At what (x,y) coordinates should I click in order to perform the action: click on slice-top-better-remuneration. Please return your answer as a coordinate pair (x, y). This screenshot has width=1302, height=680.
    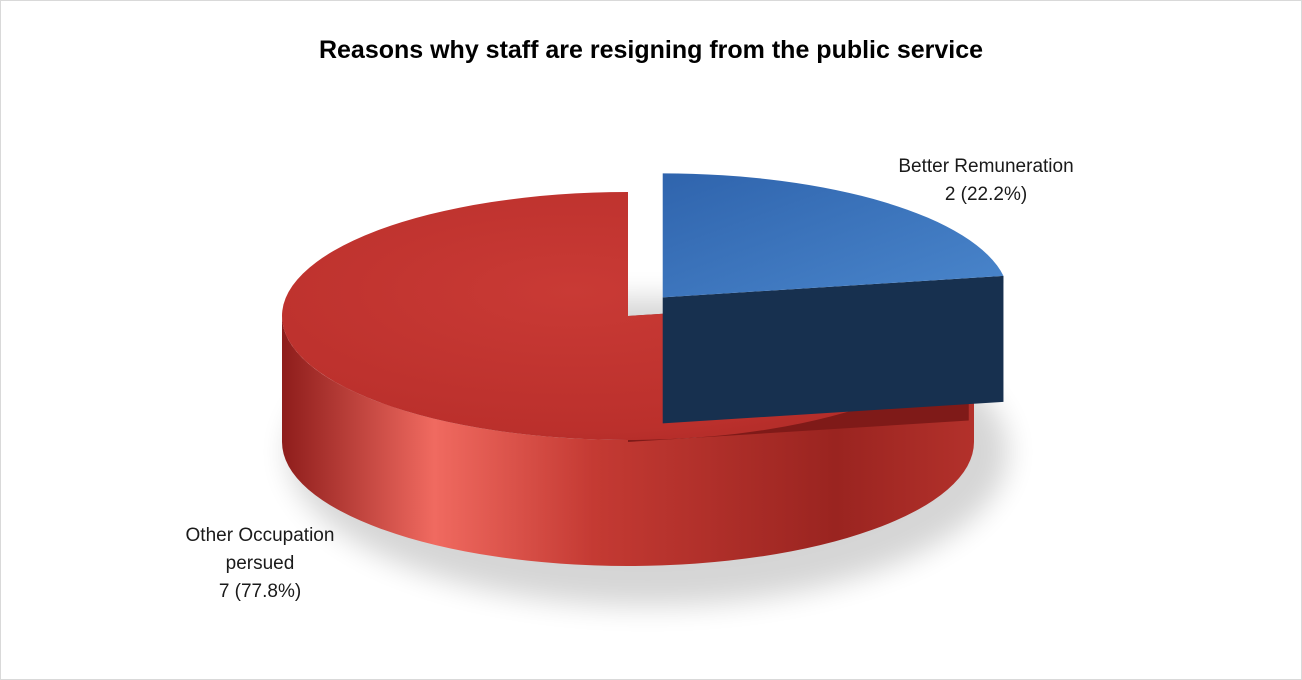
    Looking at the image, I should click on (833, 235).